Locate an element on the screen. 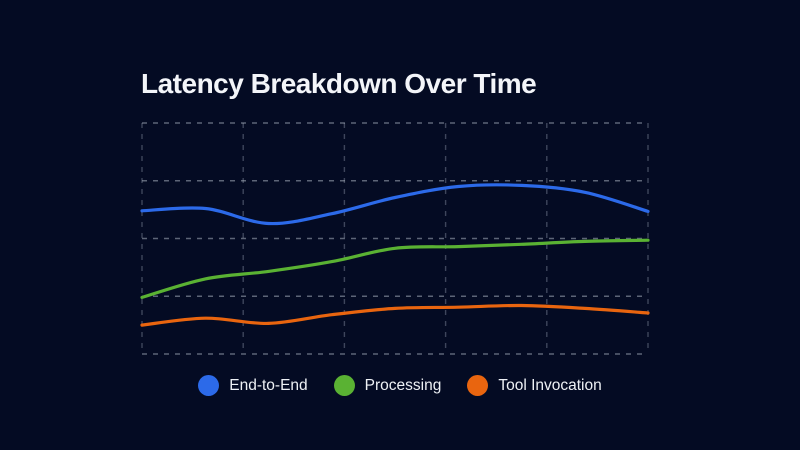 The width and height of the screenshot is (800, 450). series-line-end-to-end is located at coordinates (395, 204).